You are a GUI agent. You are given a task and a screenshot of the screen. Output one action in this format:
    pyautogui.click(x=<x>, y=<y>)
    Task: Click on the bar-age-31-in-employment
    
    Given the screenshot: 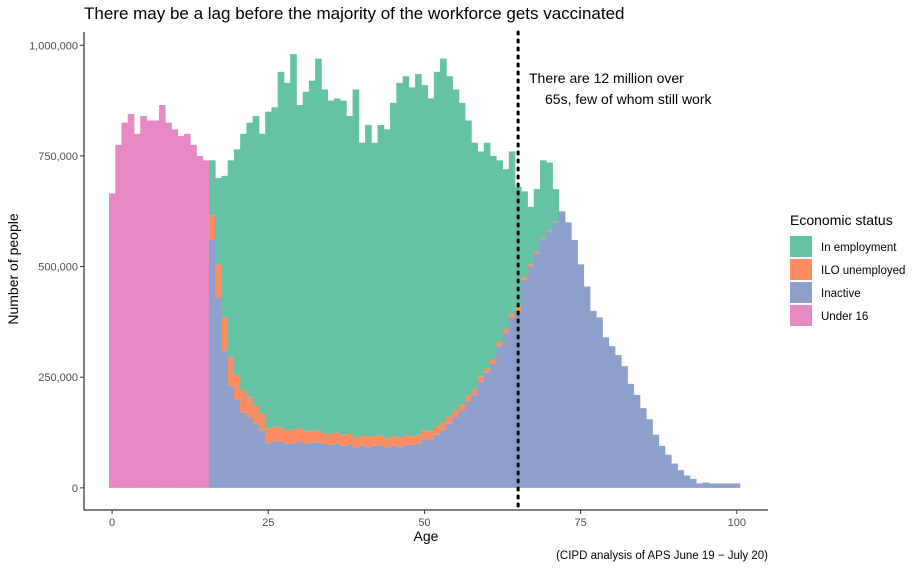 What is the action you would take?
    pyautogui.click(x=306, y=261)
    